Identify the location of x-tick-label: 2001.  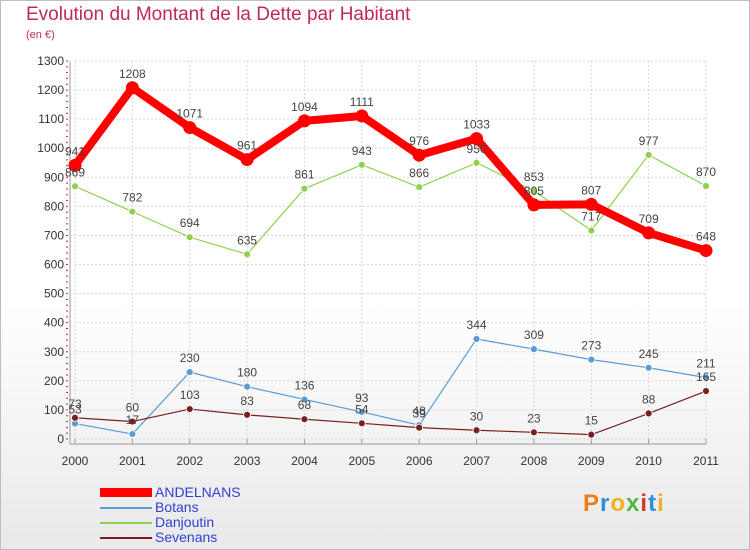
(132, 461).